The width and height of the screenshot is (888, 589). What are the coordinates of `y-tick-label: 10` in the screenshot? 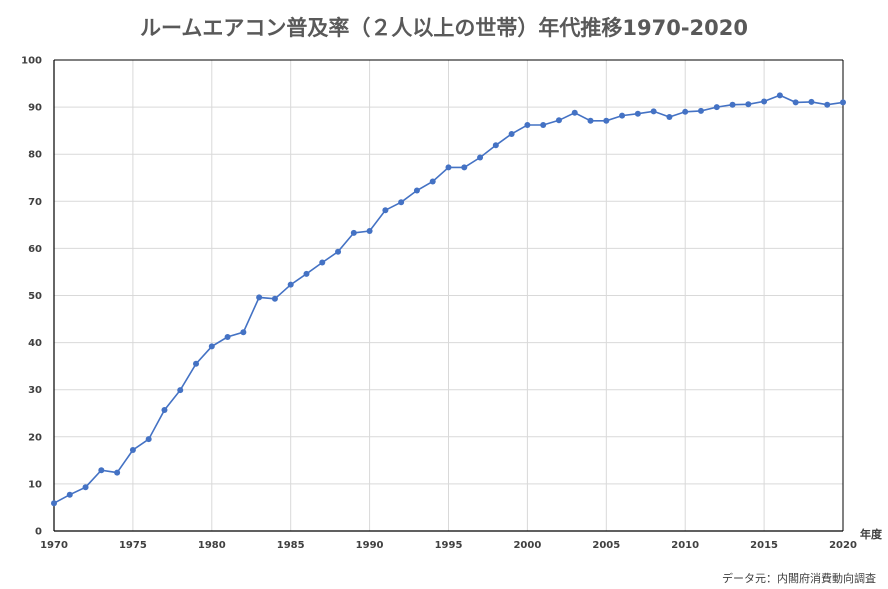 It's located at (35, 484).